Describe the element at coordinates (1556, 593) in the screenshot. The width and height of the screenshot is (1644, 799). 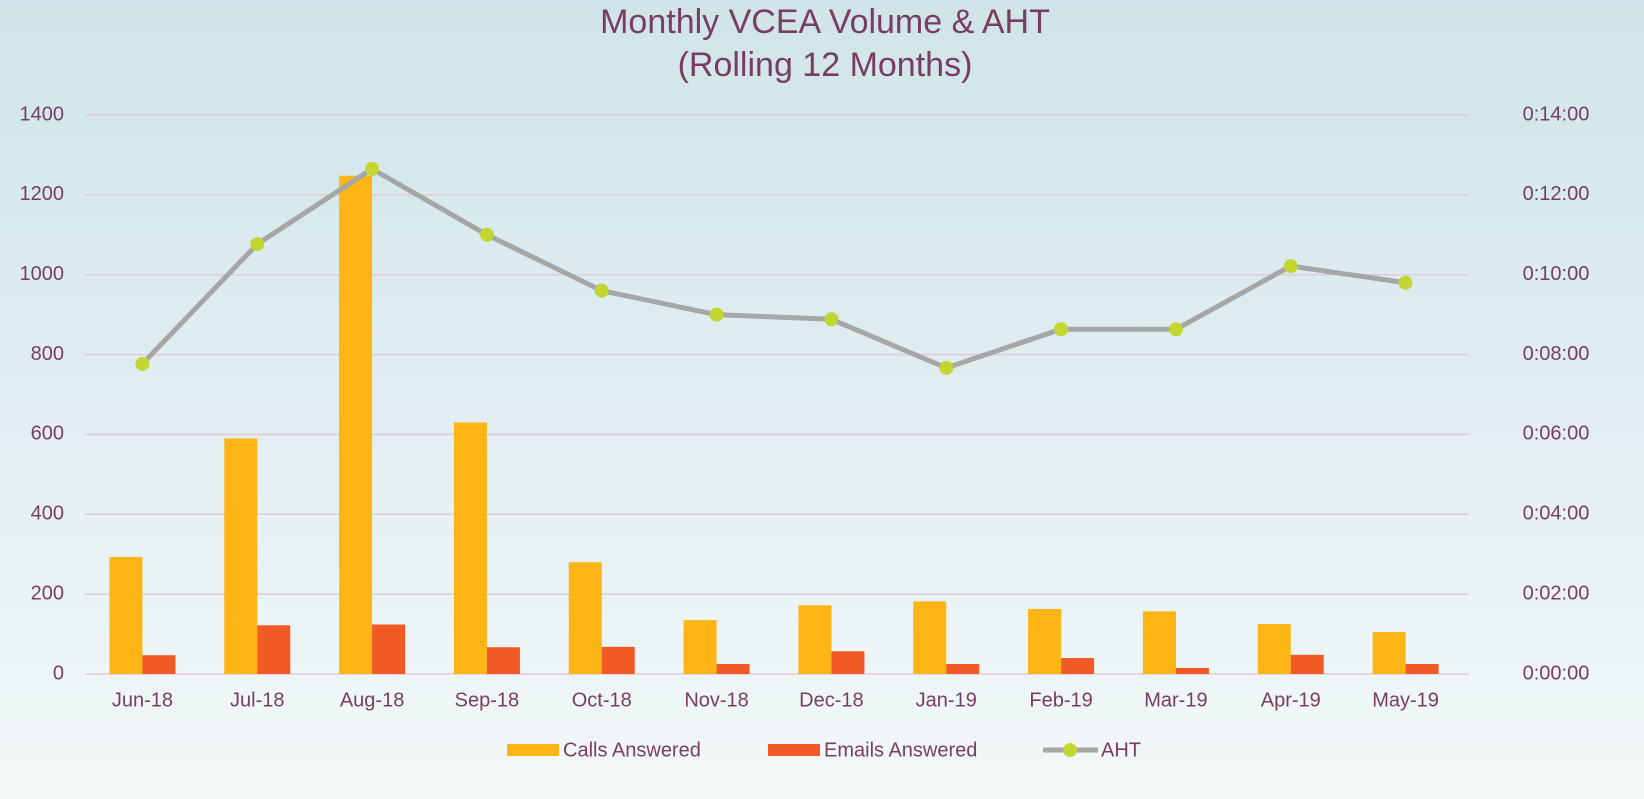
I see `y2-tick-label: 0:02:00` at that location.